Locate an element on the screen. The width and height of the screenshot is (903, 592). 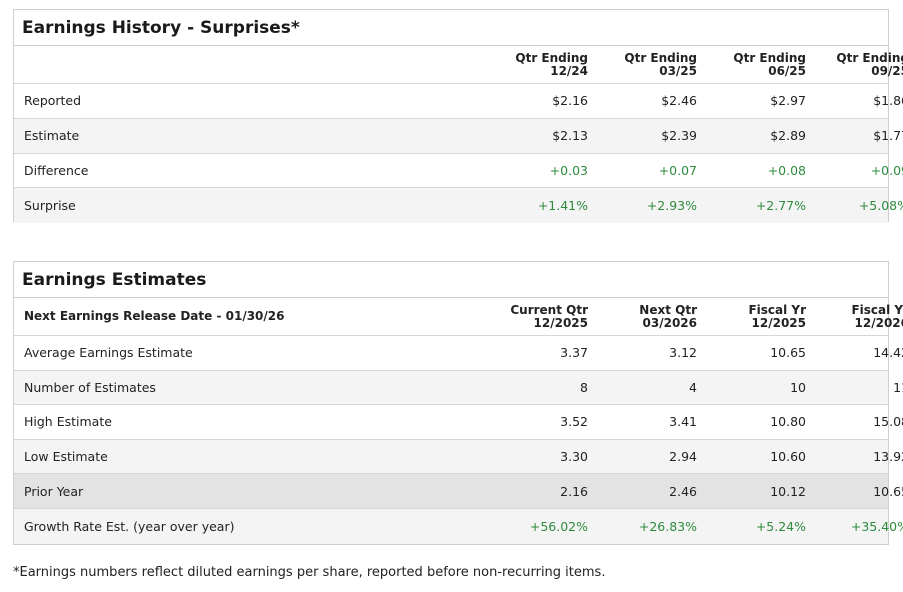
table-cell: 2.46 is located at coordinates (683, 491).